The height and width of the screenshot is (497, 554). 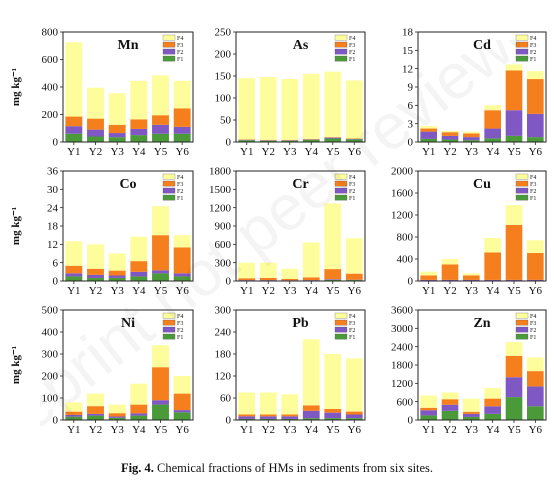 What do you see at coordinates (95, 417) in the screenshot?
I see `bar-ni-y2-f1` at bounding box center [95, 417].